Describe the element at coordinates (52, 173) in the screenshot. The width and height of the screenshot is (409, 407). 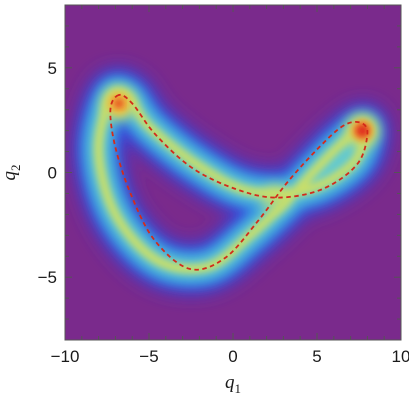
I see `y-tick-label: 0` at that location.